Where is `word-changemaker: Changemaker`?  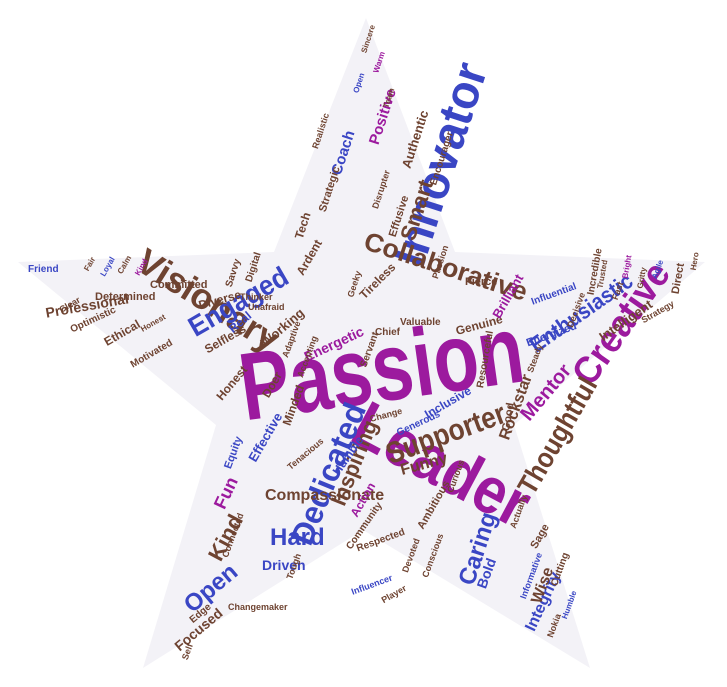
word-changemaker: Changemaker is located at coordinates (258, 607).